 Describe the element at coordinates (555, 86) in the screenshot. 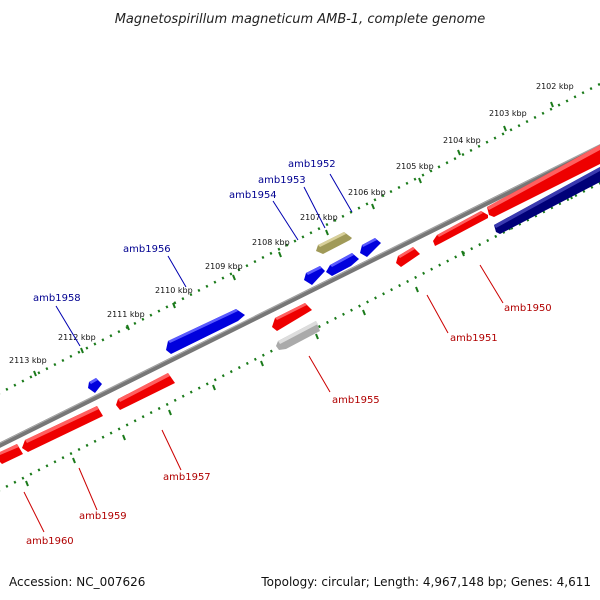

I see `scale-label: 2102 kbp` at that location.